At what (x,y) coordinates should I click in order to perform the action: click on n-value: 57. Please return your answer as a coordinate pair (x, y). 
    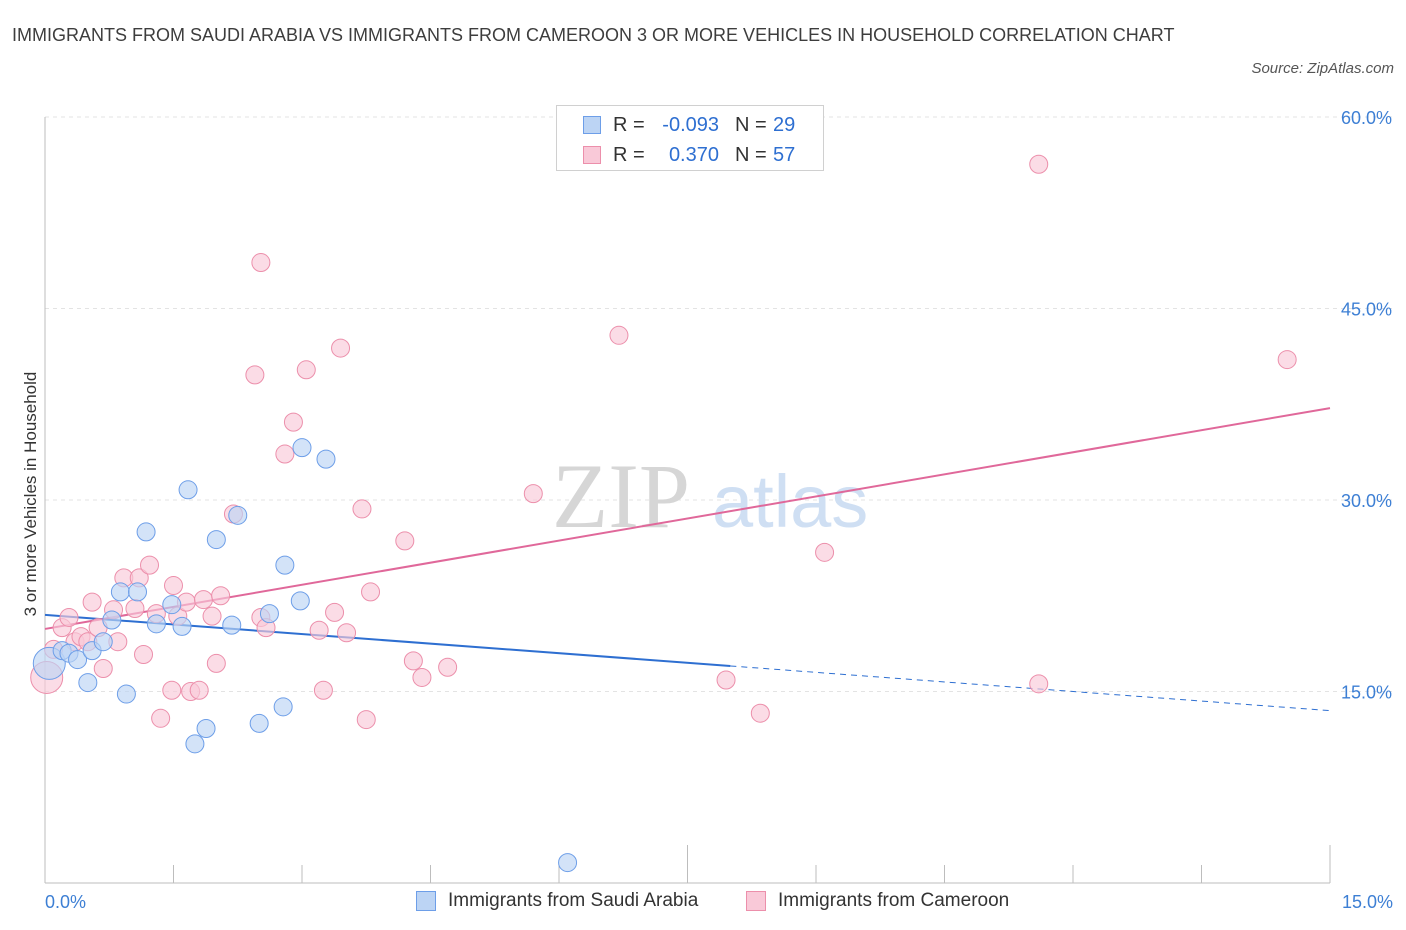
    Looking at the image, I should click on (784, 155).